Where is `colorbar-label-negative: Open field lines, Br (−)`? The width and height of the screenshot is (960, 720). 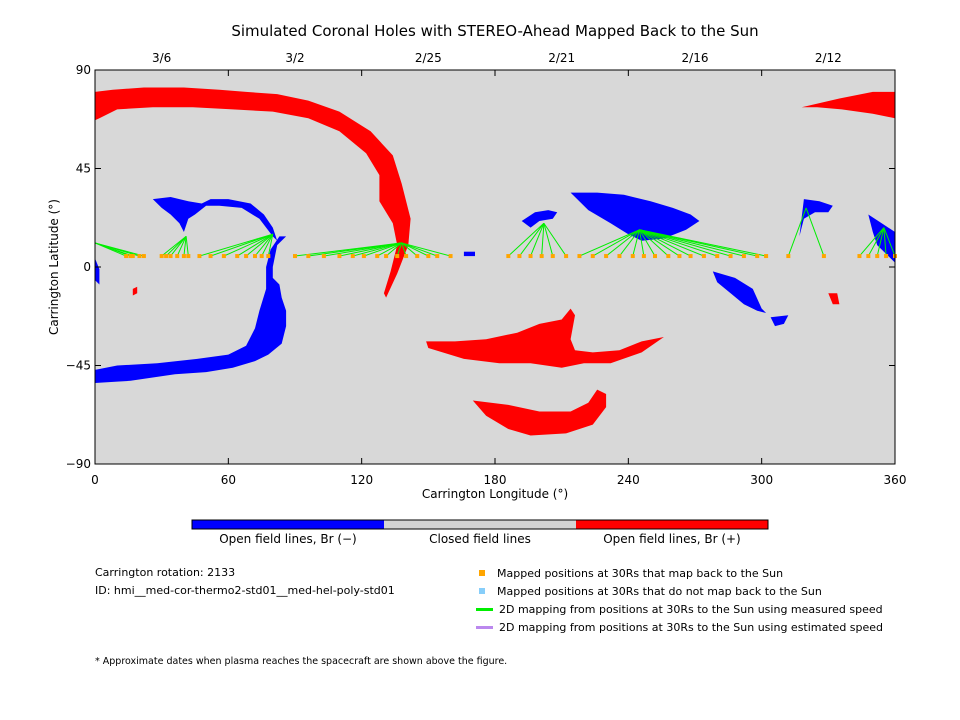 colorbar-label-negative: Open field lines, Br (−) is located at coordinates (288, 539).